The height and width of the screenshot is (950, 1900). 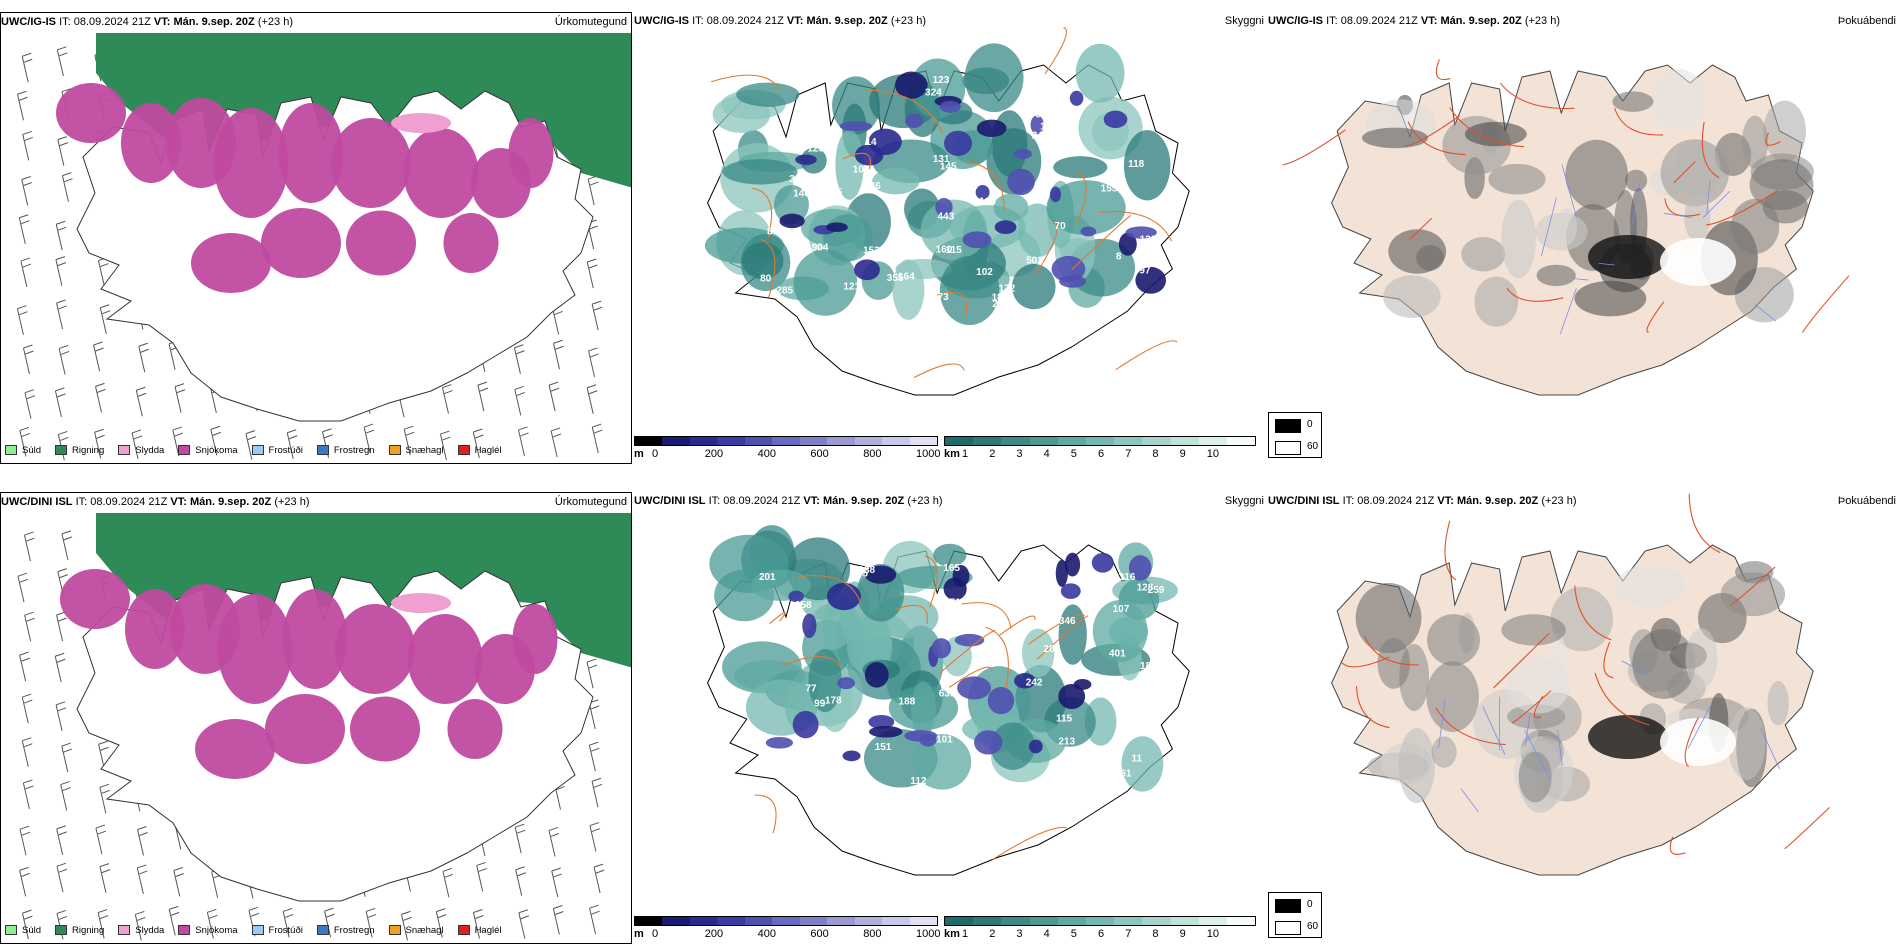 What do you see at coordinates (488, 930) in the screenshot?
I see `legend-label: Haglél` at bounding box center [488, 930].